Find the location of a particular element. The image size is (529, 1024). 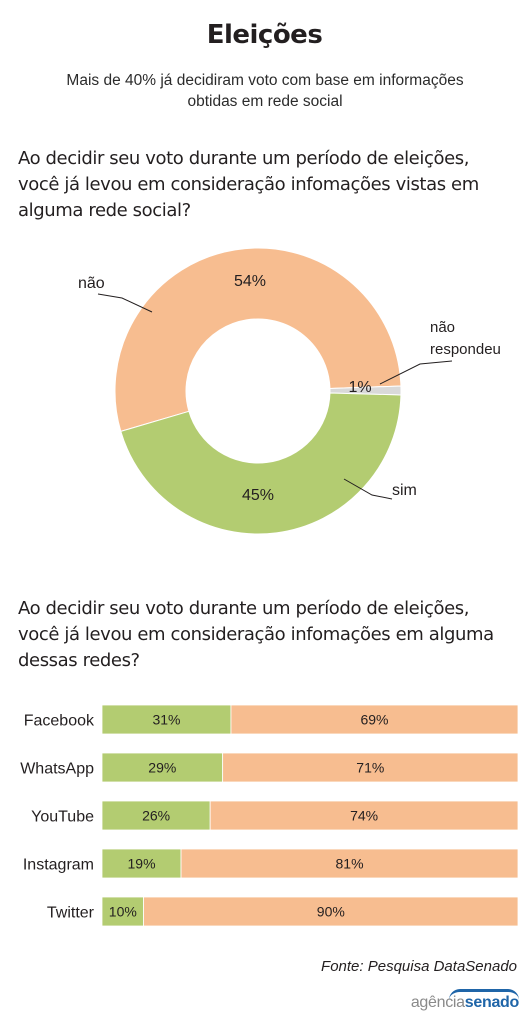

bar-value-label: 31% is located at coordinates (166, 720).